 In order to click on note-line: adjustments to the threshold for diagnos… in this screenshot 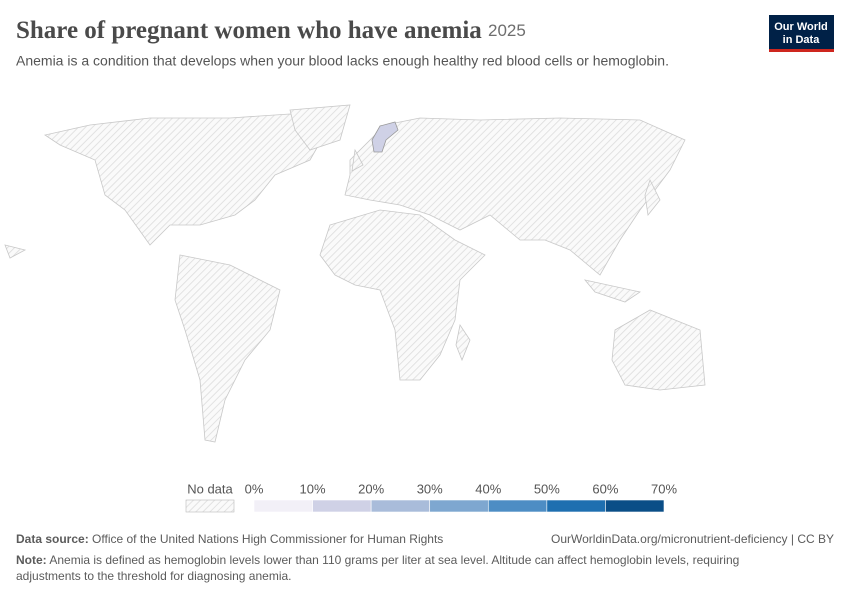, I will do `click(154, 576)`.